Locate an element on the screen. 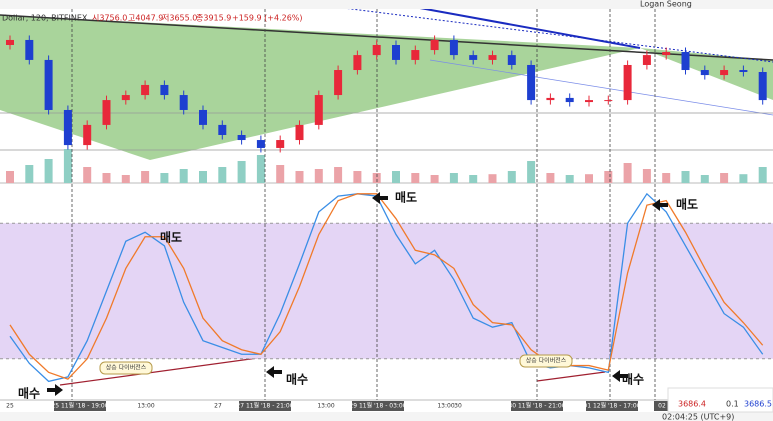  annotation: 매수 is located at coordinates (633, 379).